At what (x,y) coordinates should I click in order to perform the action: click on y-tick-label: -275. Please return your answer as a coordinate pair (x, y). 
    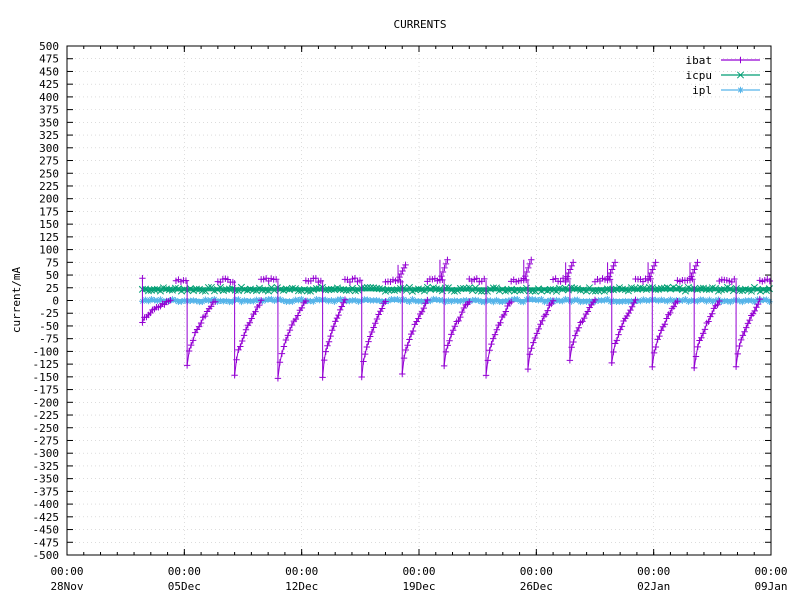
    Looking at the image, I should click on (46, 440).